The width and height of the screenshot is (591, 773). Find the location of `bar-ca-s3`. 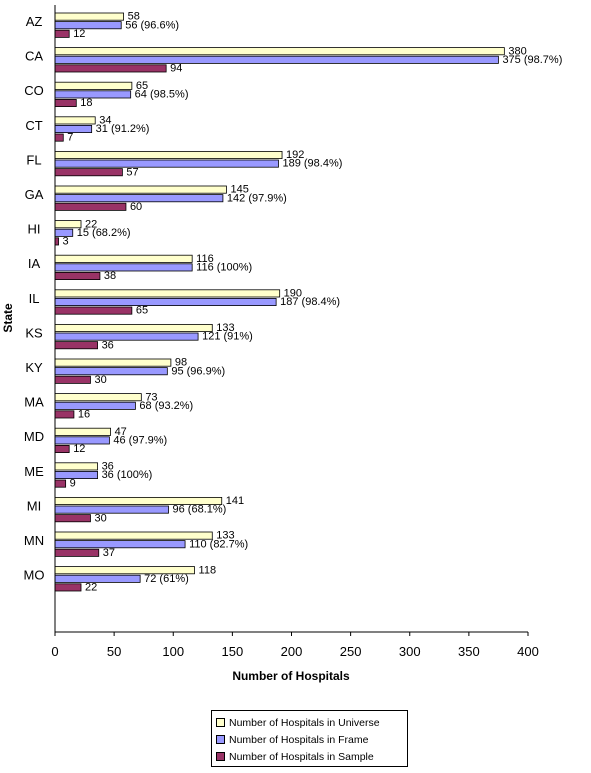

bar-ca-s3 is located at coordinates (110, 68).